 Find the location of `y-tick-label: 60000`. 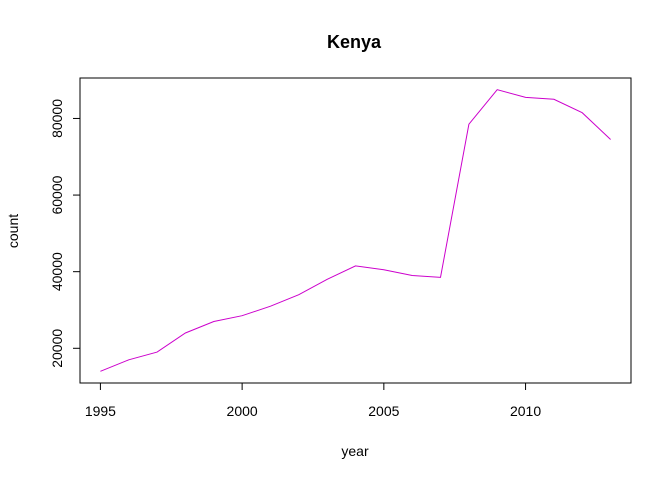

y-tick-label: 60000 is located at coordinates (57, 194).